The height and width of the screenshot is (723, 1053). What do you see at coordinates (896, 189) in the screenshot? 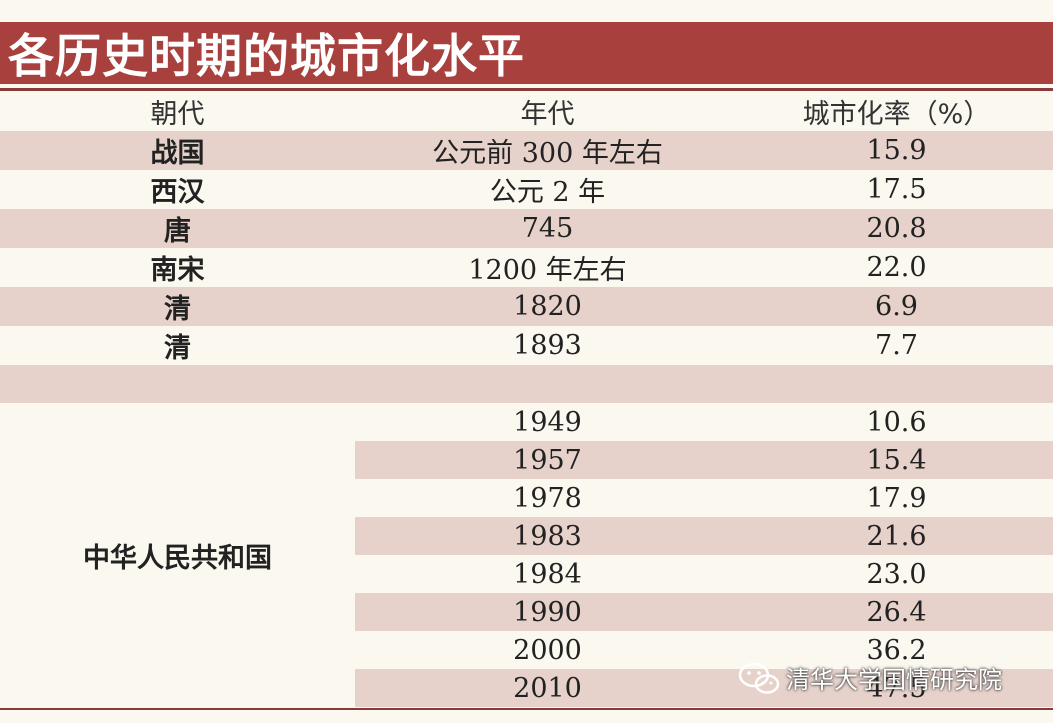
I see `rate-cell: 17.5` at bounding box center [896, 189].